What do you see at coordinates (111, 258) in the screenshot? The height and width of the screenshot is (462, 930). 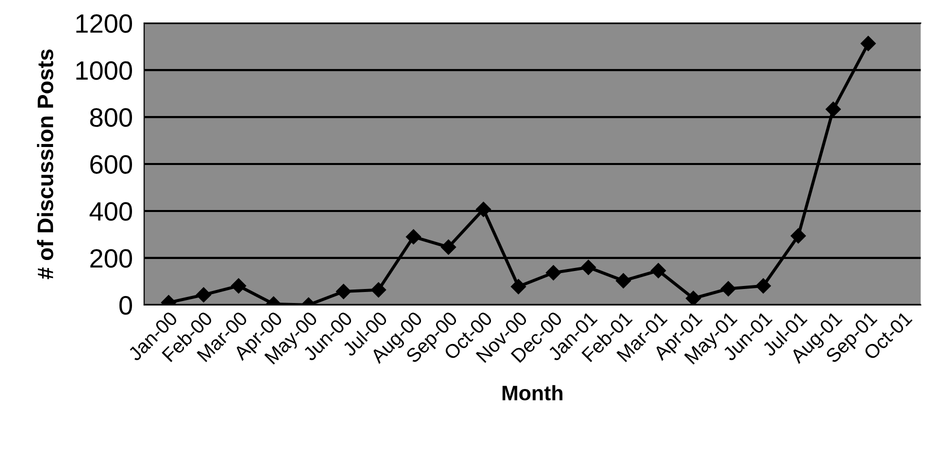 I see `y-tick-label: 200` at bounding box center [111, 258].